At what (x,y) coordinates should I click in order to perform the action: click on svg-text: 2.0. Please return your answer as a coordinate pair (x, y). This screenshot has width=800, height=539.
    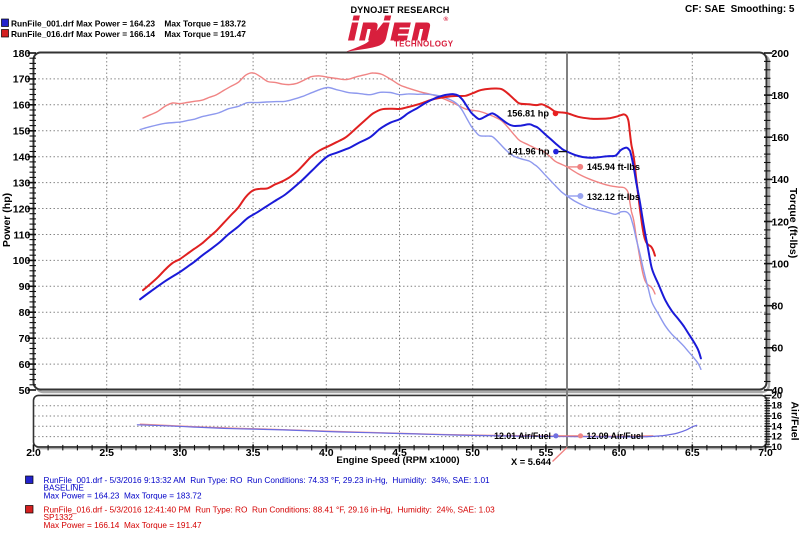
    Looking at the image, I should click on (33, 453).